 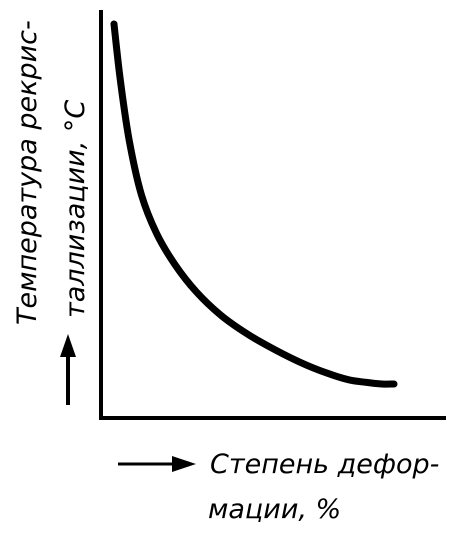 I want to click on x-arrow-icon, so click(x=157, y=464).